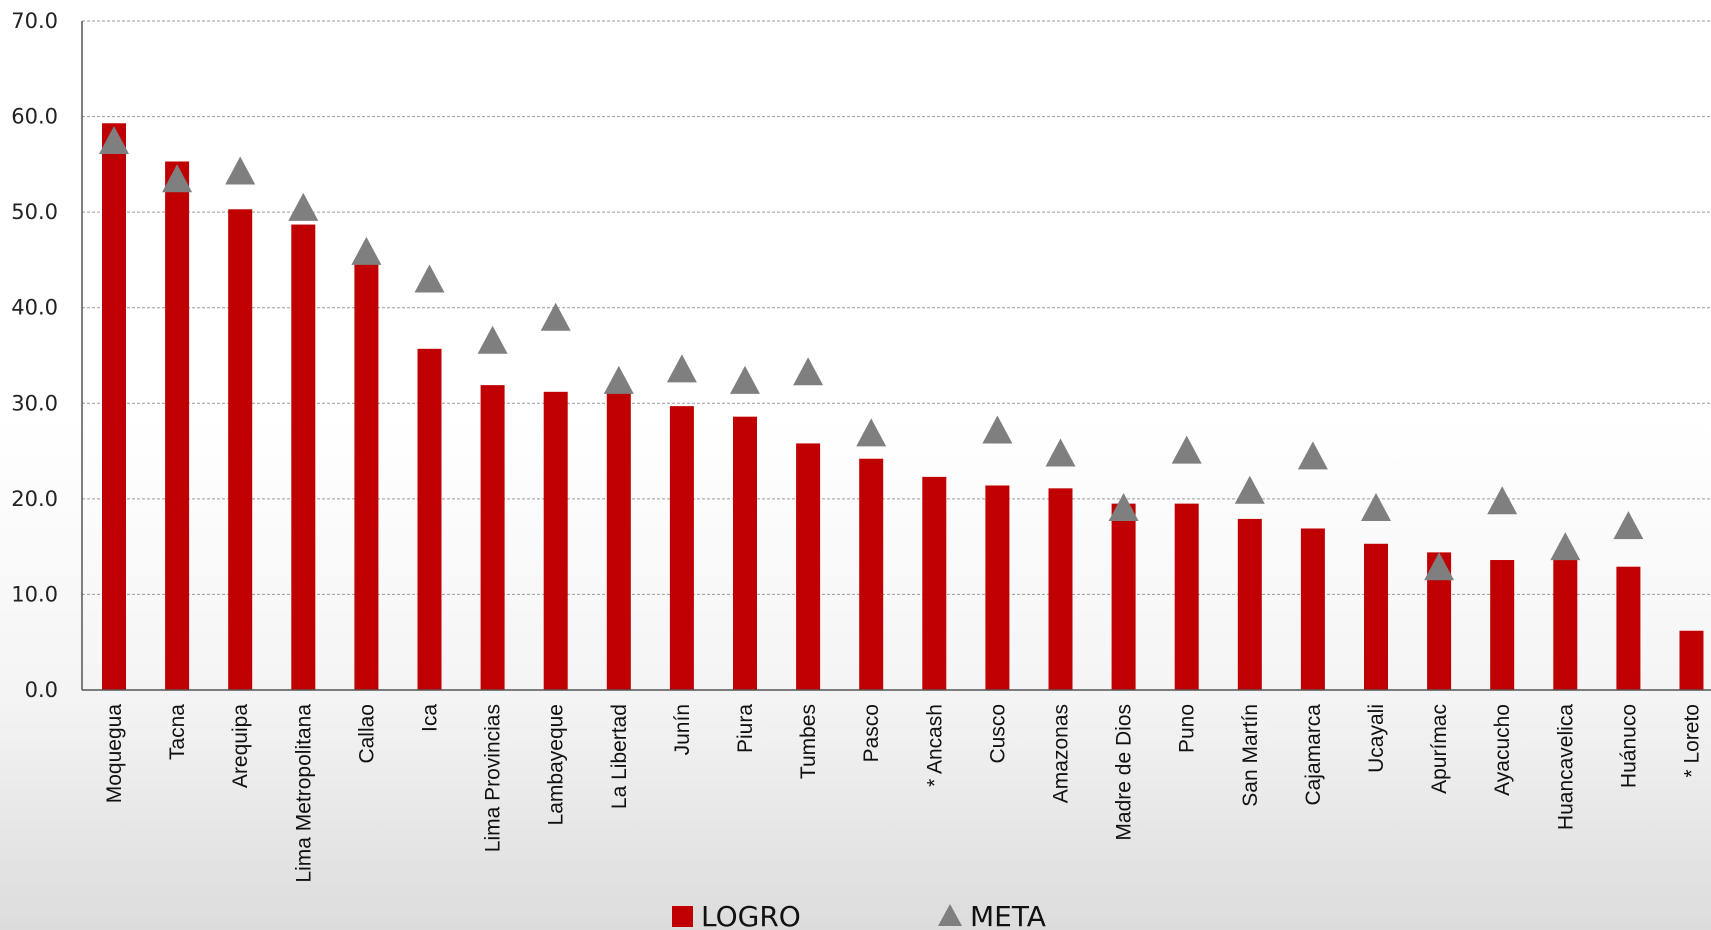  I want to click on y-tick-label: 0.0, so click(41, 690).